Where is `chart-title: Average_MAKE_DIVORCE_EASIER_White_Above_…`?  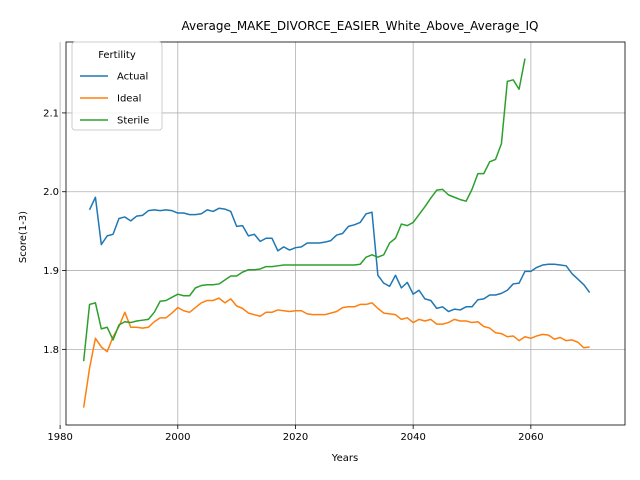 chart-title: Average_MAKE_DIVORCE_EASIER_White_Above_… is located at coordinates (360, 26).